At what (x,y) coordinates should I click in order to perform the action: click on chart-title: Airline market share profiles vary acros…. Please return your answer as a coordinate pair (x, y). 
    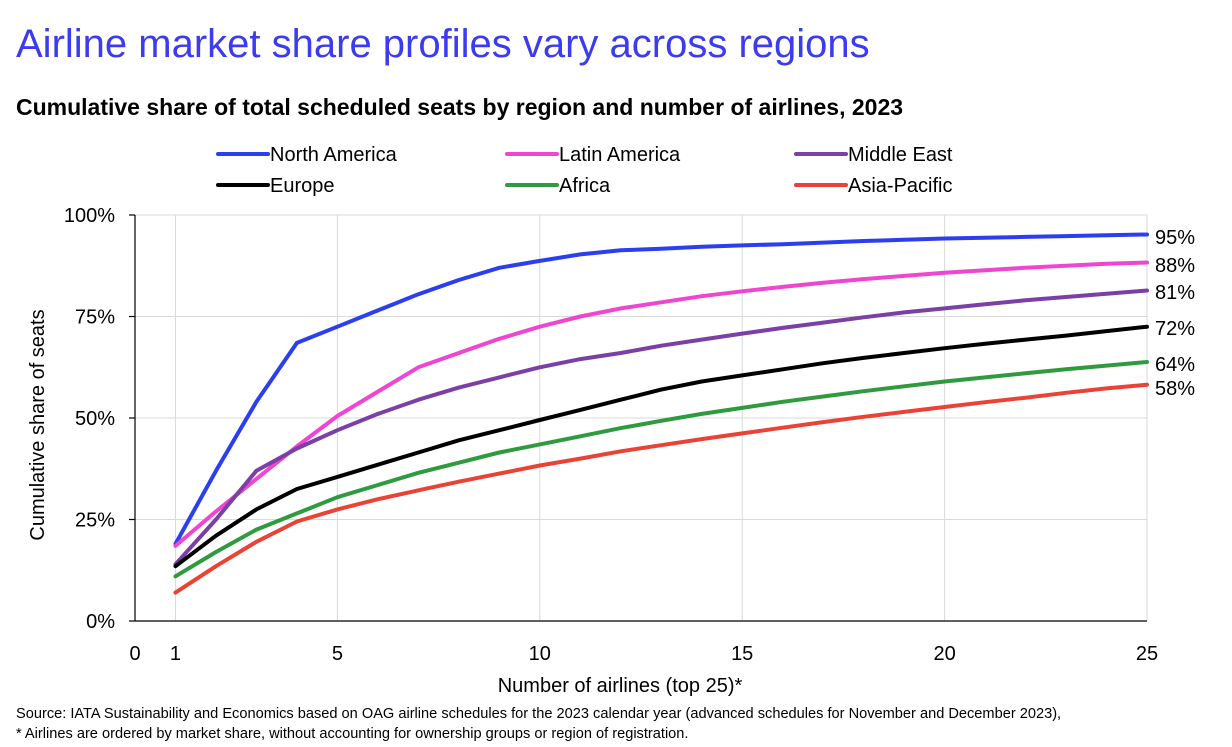
    Looking at the image, I should click on (443, 44).